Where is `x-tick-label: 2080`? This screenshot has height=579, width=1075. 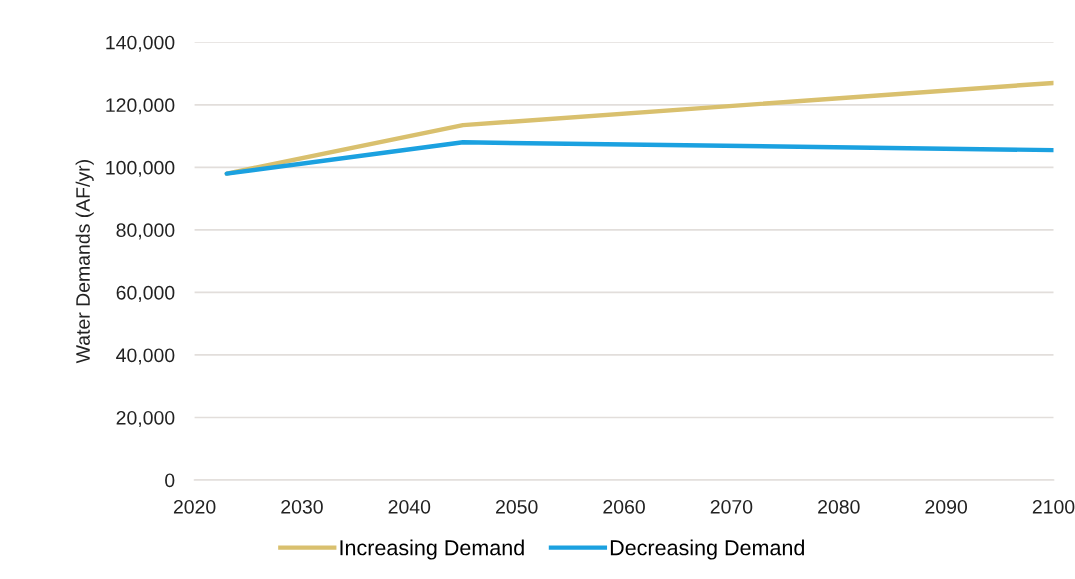 x-tick-label: 2080 is located at coordinates (839, 506).